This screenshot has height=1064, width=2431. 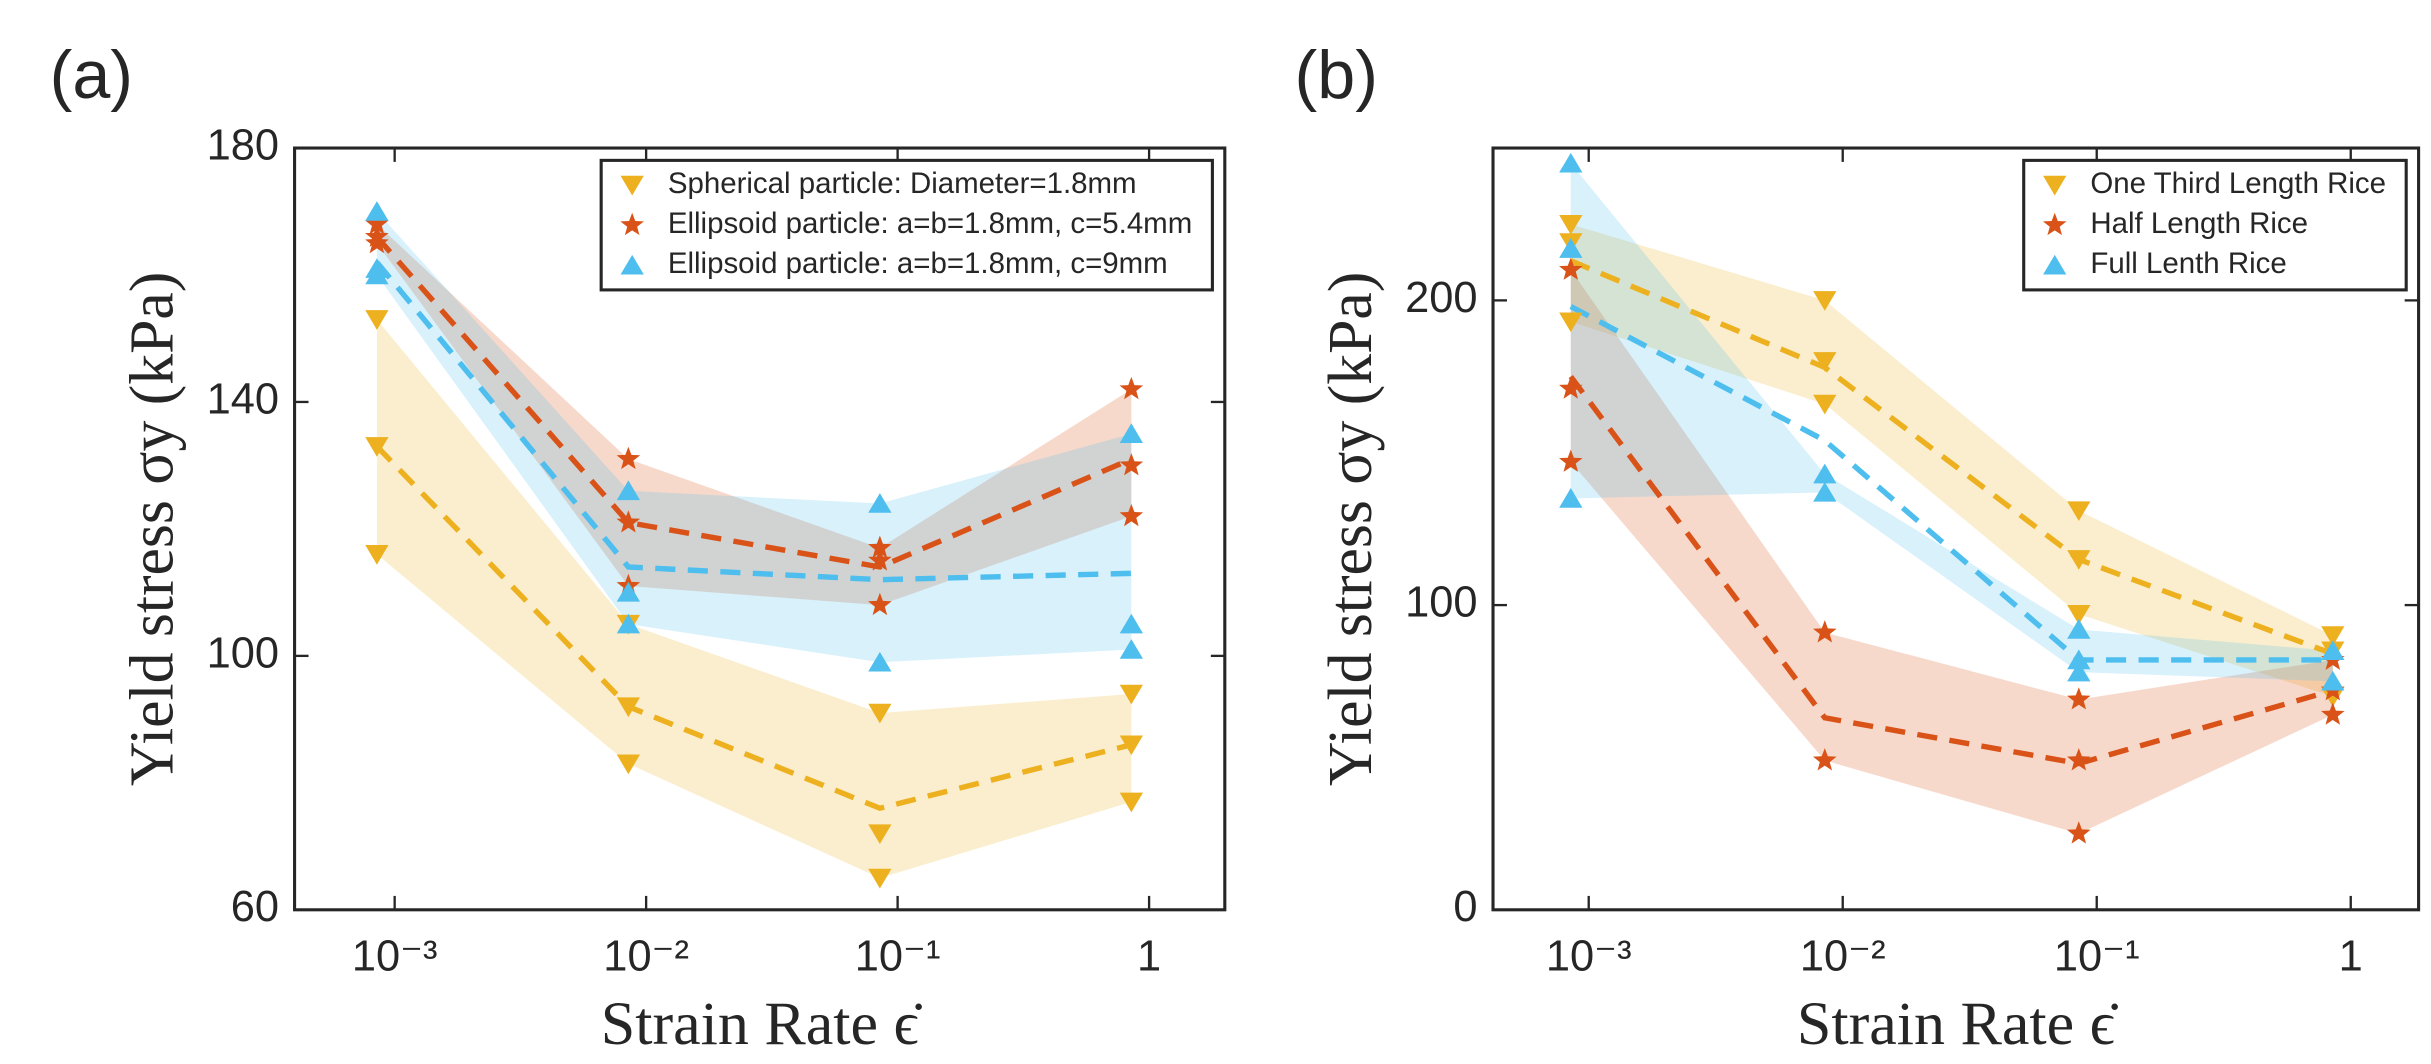 I want to click on legend-label: One Third Length Rice, so click(x=2238, y=183).